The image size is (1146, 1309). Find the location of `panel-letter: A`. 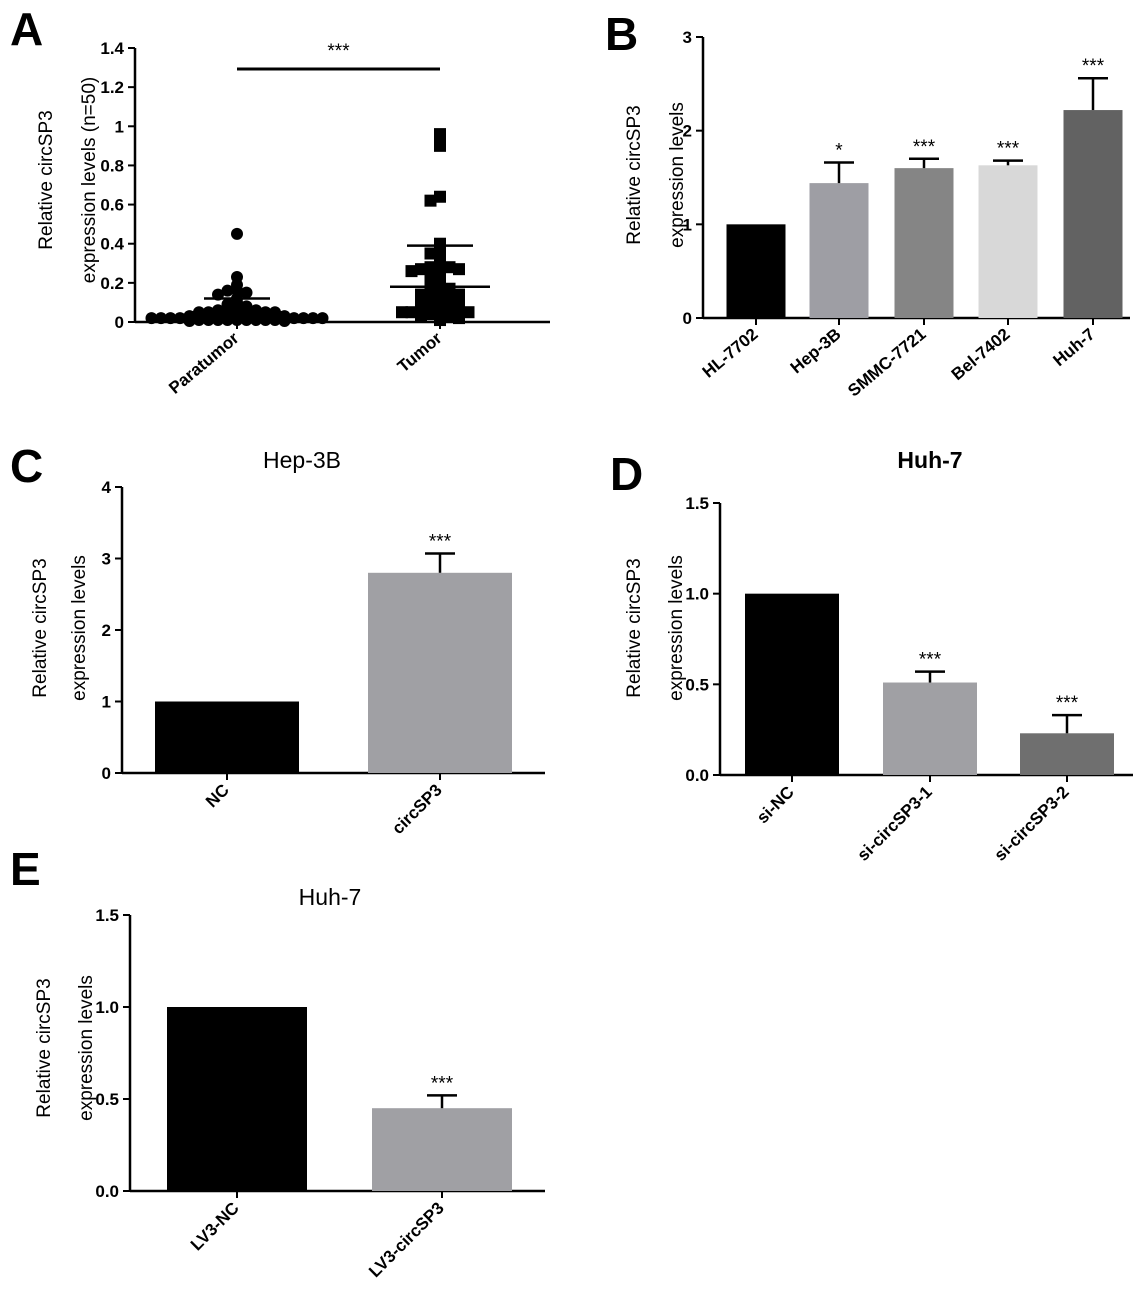

panel-letter: A is located at coordinates (26, 29).